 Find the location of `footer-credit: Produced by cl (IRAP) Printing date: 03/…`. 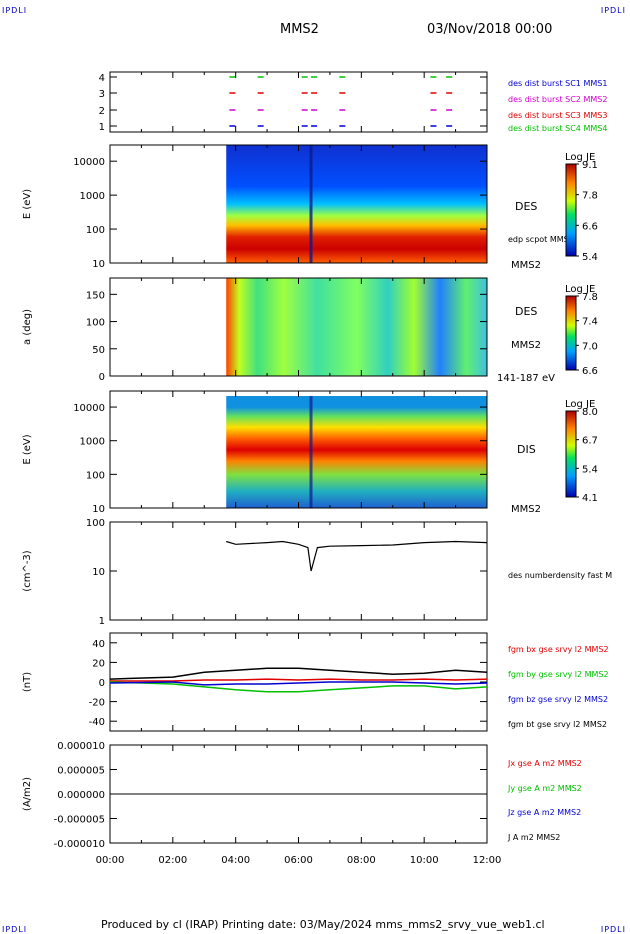

footer-credit: Produced by cl (IRAP) Printing date: 03/… is located at coordinates (323, 924).